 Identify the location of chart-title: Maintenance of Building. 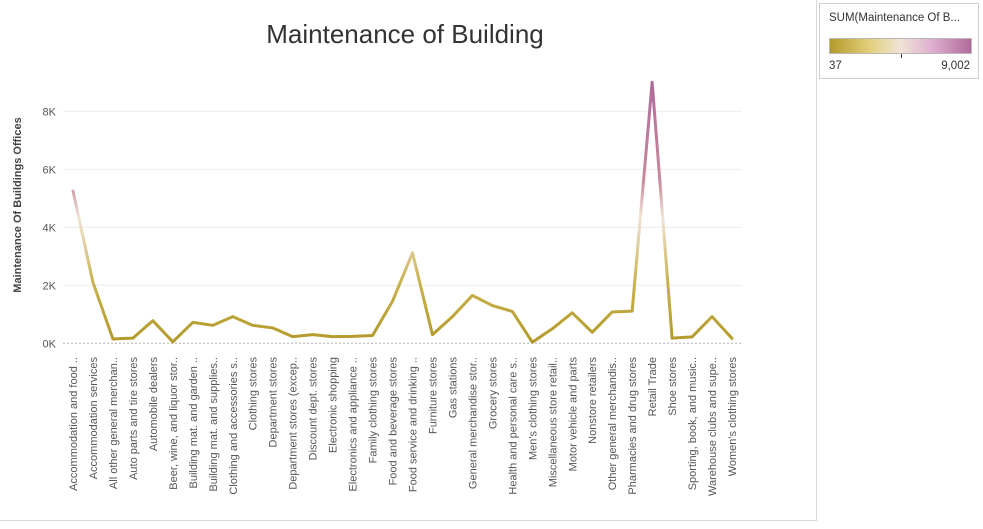
(405, 34).